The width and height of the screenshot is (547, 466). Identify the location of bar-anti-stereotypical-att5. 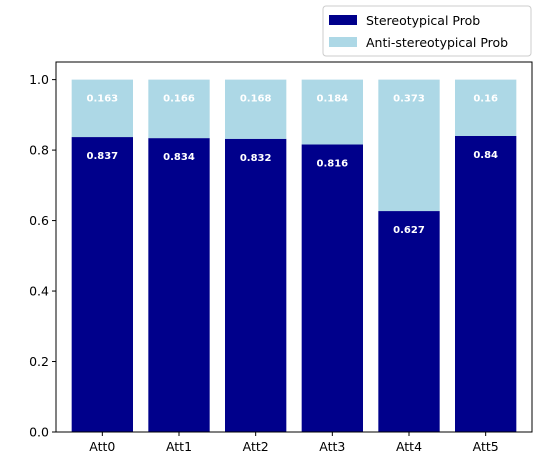
(486, 107).